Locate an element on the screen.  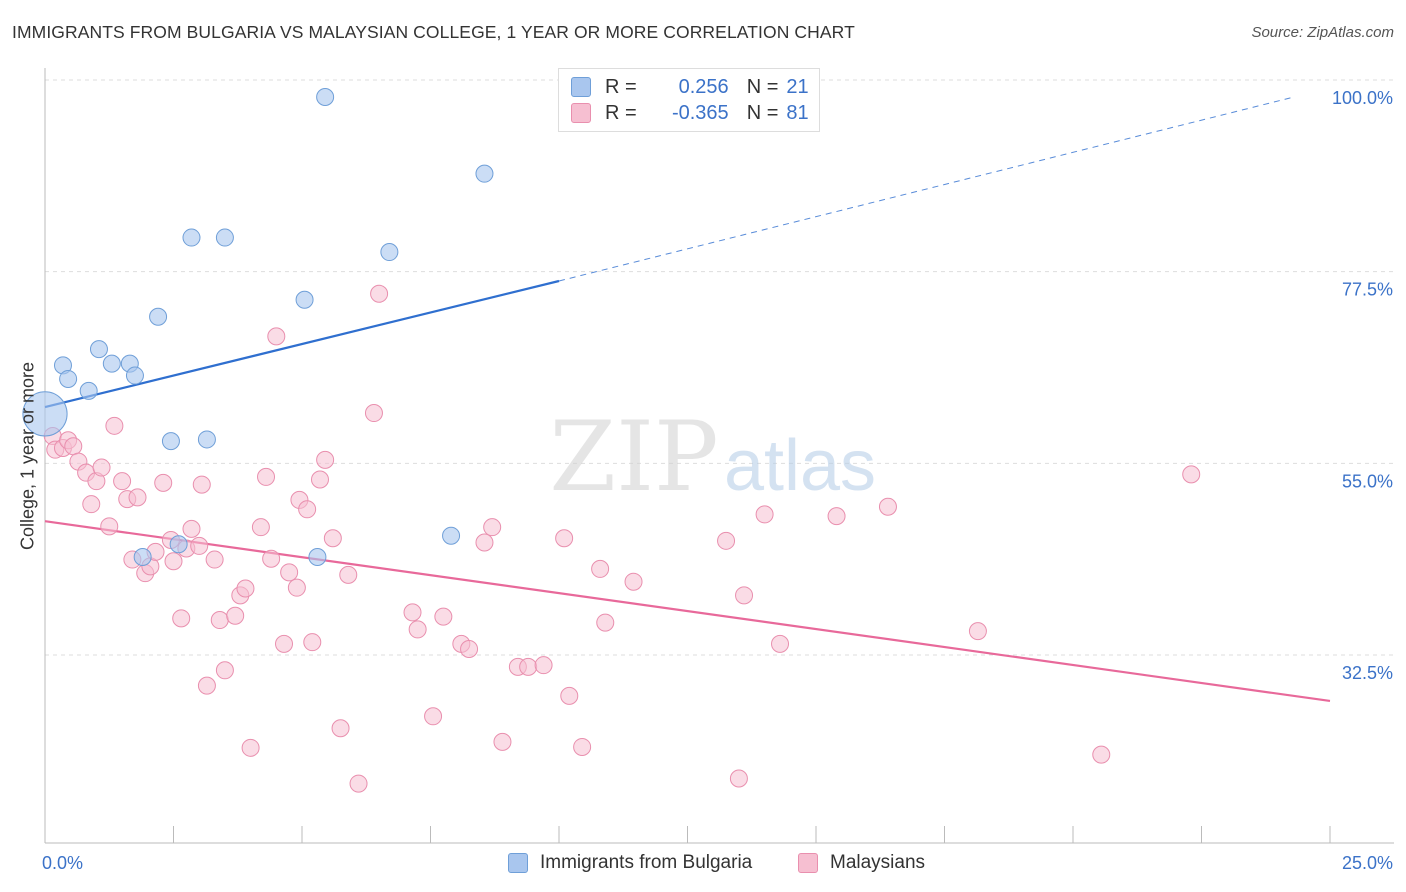
legend-n-value: 81 is located at coordinates (797, 112).